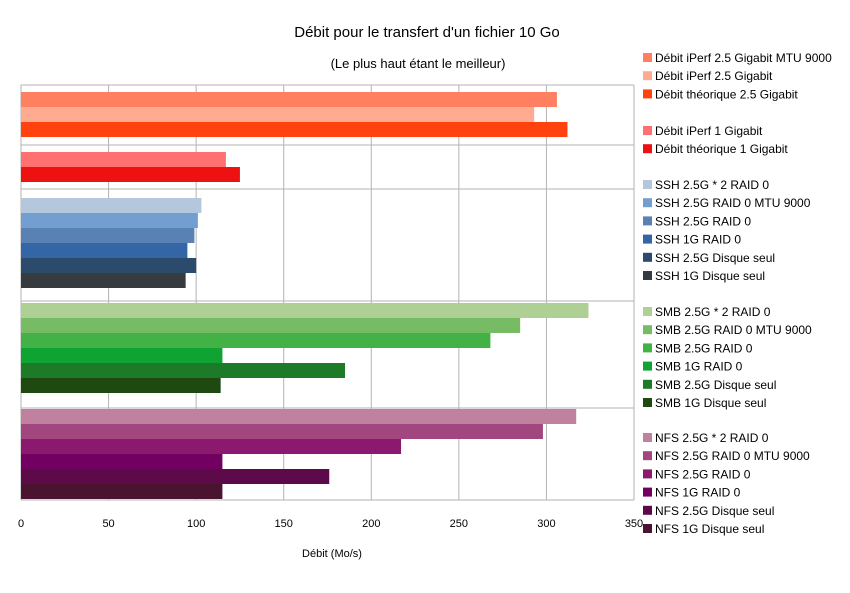 This screenshot has height=593, width=850. Describe the element at coordinates (733, 203) in the screenshot. I see `legend-label: SSH 2.5G RAID 0 MTU 9000` at that location.